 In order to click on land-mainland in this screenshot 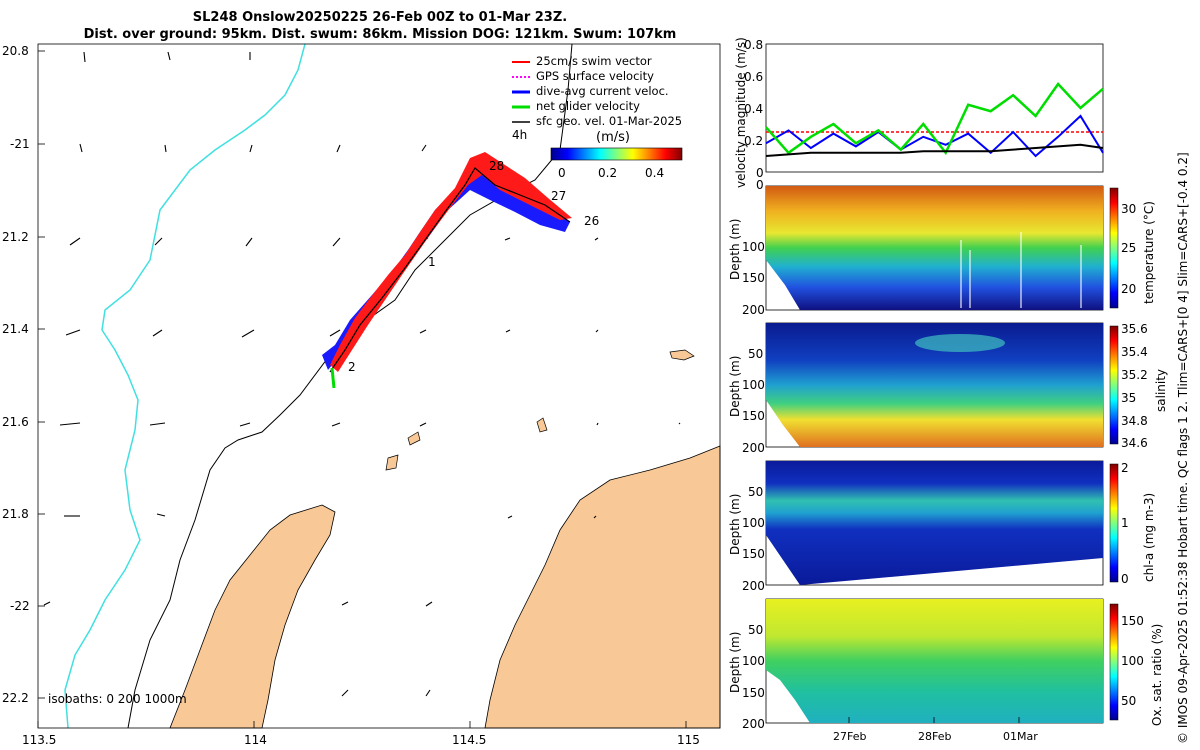, I will do `click(602, 587)`.